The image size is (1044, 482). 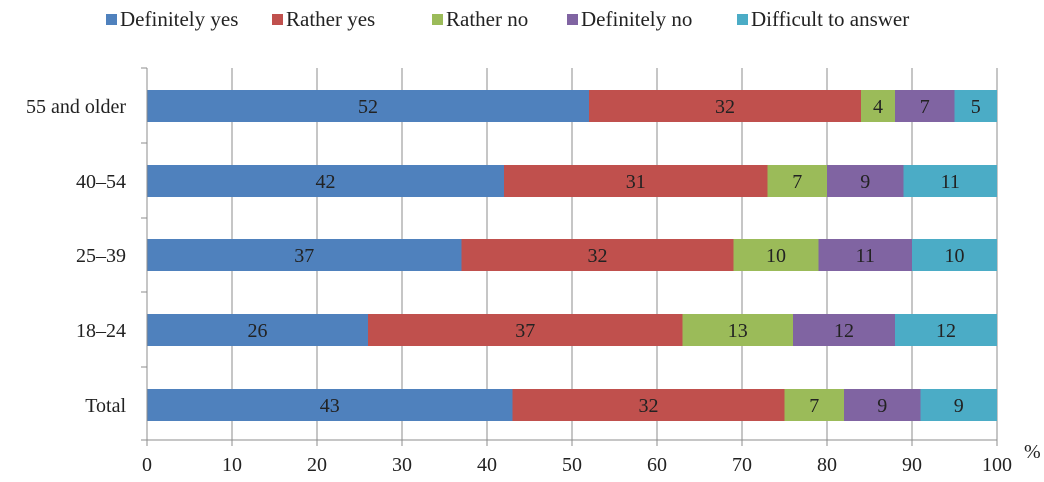 I want to click on data-label: 31, so click(x=636, y=182).